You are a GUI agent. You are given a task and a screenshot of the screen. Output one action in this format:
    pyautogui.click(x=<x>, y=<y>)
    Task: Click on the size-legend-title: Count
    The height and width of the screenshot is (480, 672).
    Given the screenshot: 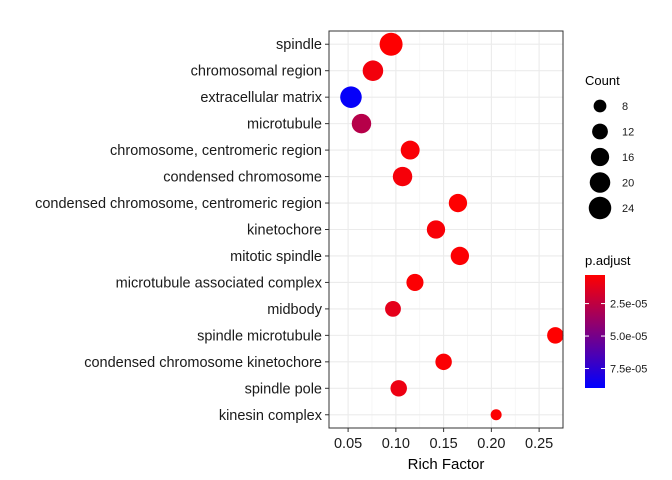 What is the action you would take?
    pyautogui.click(x=602, y=80)
    